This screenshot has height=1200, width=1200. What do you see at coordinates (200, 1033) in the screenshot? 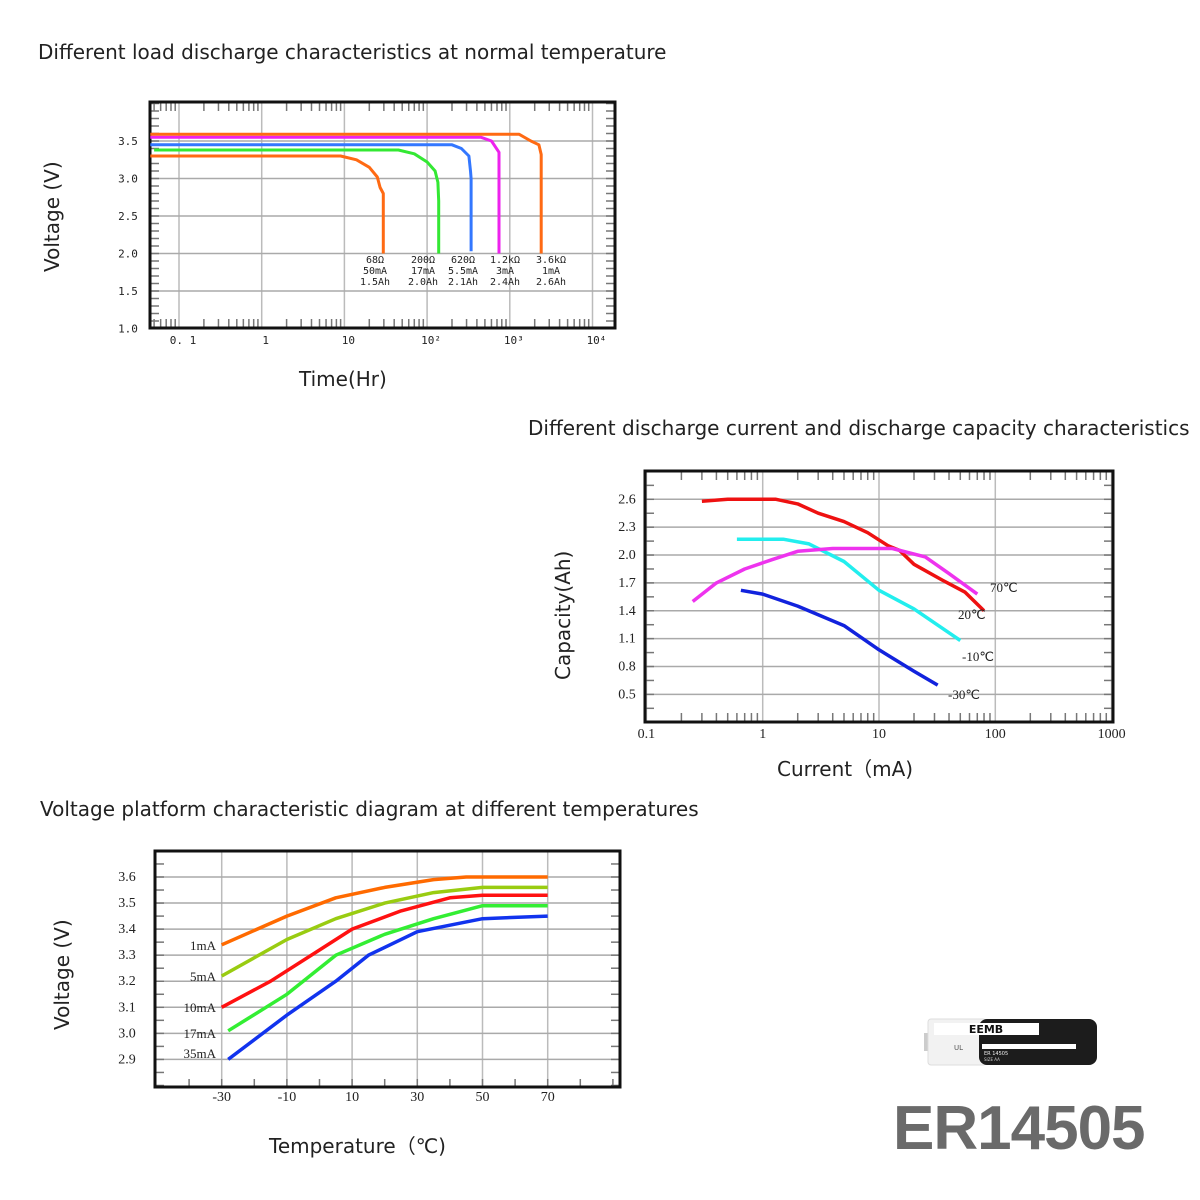
I see `series-label: 17mA` at bounding box center [200, 1033].